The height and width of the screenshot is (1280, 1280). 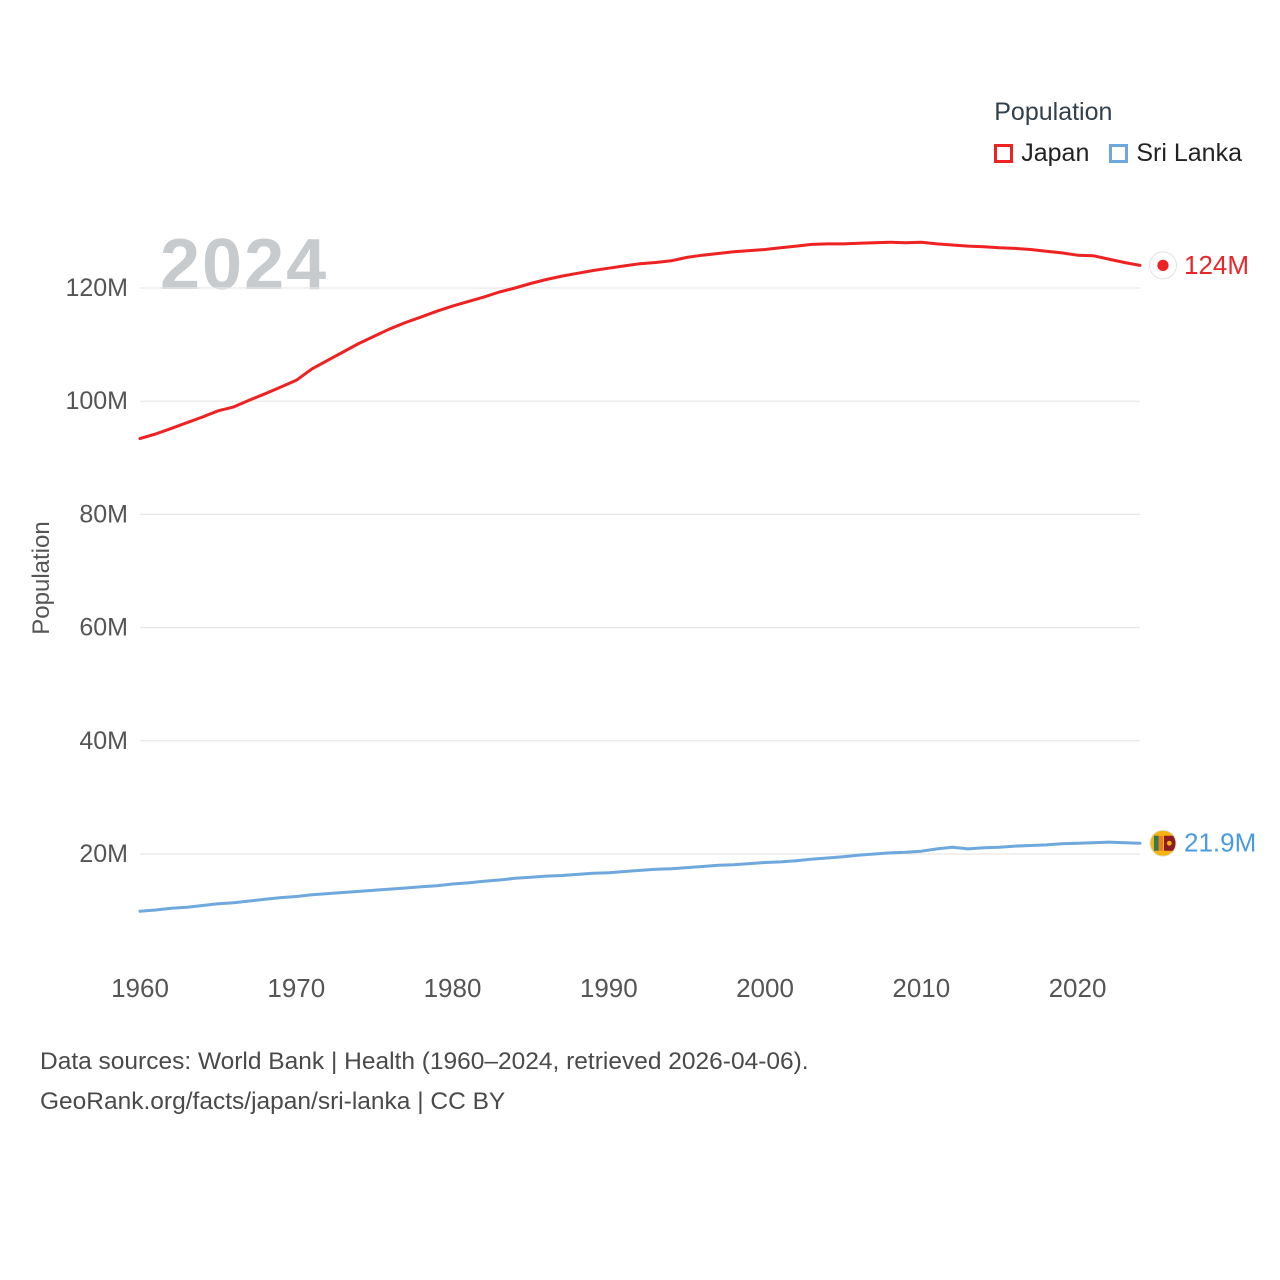 What do you see at coordinates (296, 988) in the screenshot?
I see `x-tick-label: 1970` at bounding box center [296, 988].